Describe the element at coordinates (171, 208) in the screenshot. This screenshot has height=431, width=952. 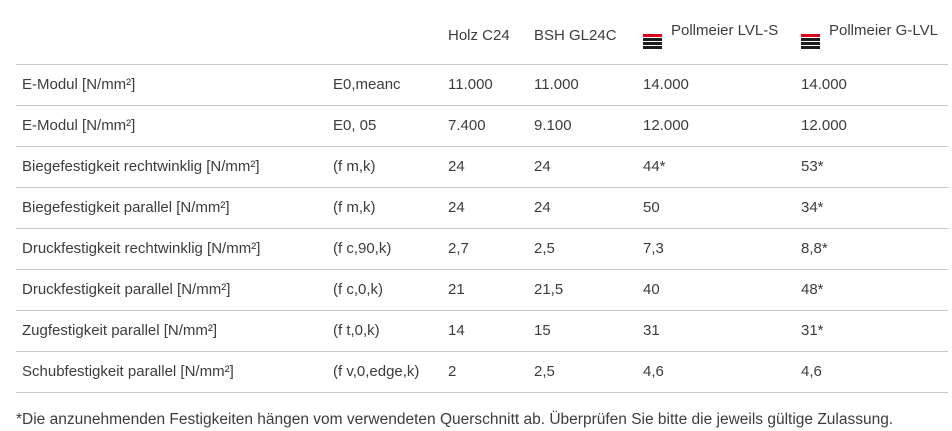
I see `property-label: Biegefestigkeit parallel [N/mm²]` at that location.